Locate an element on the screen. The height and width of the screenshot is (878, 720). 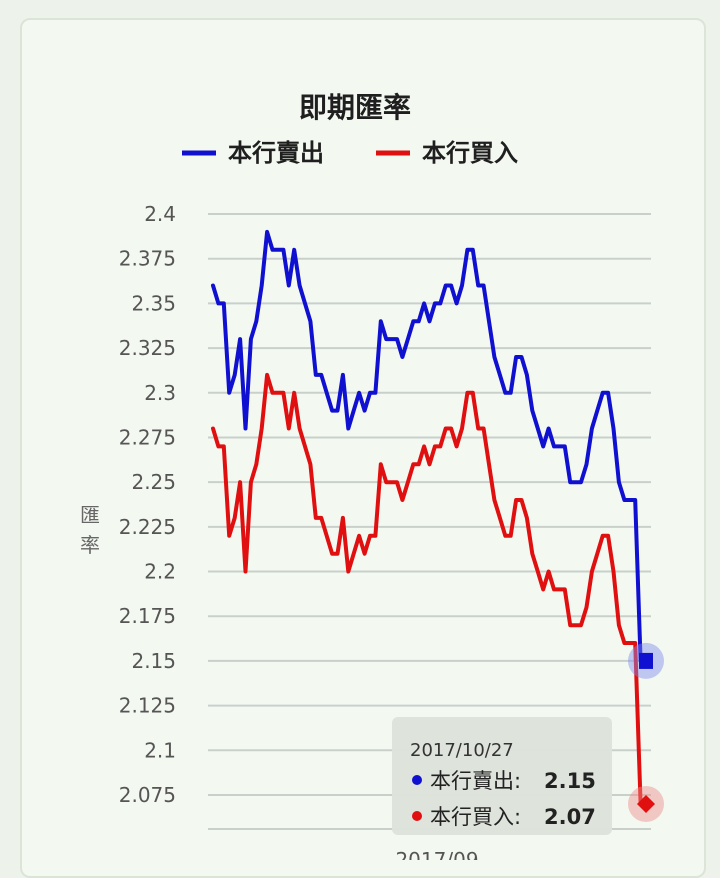
x-axis-ticks: 2017/09 is located at coordinates (436, 854).